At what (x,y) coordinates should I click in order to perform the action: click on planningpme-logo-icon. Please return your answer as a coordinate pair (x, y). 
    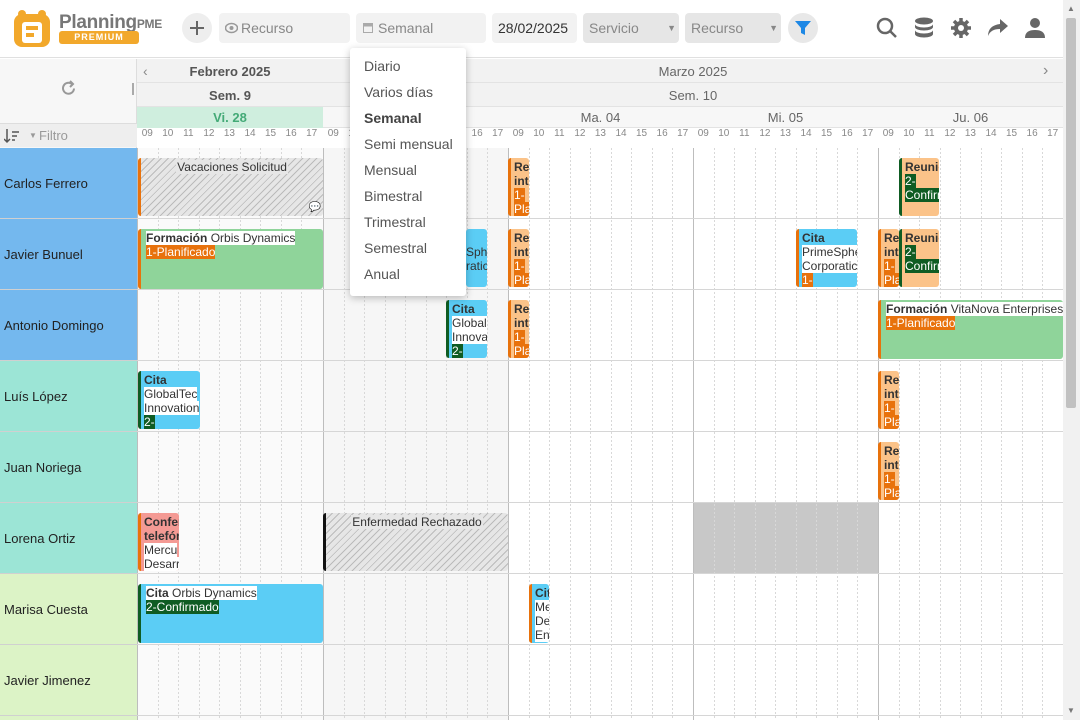
    Looking at the image, I should click on (32, 28).